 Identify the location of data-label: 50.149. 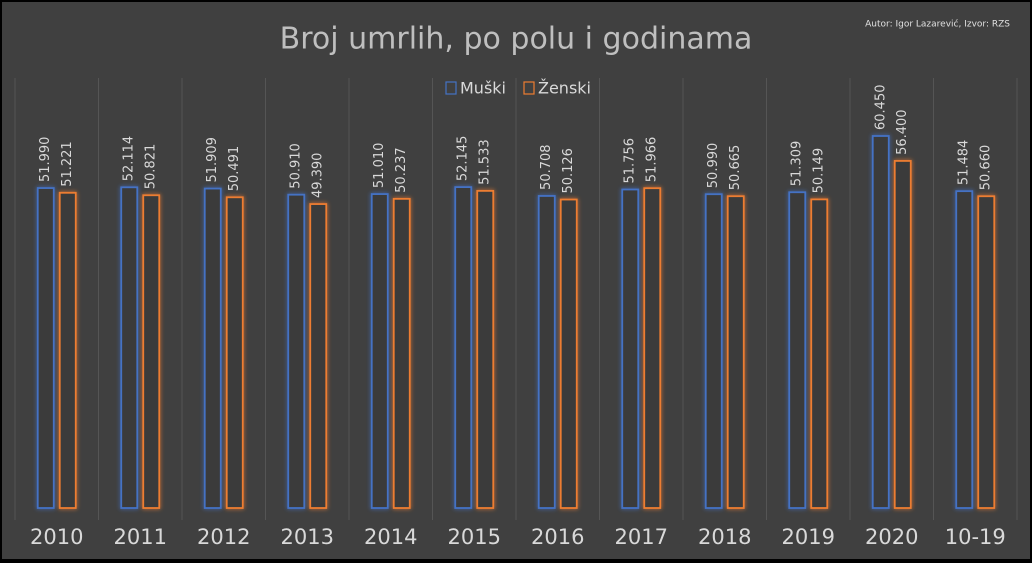
(819, 171).